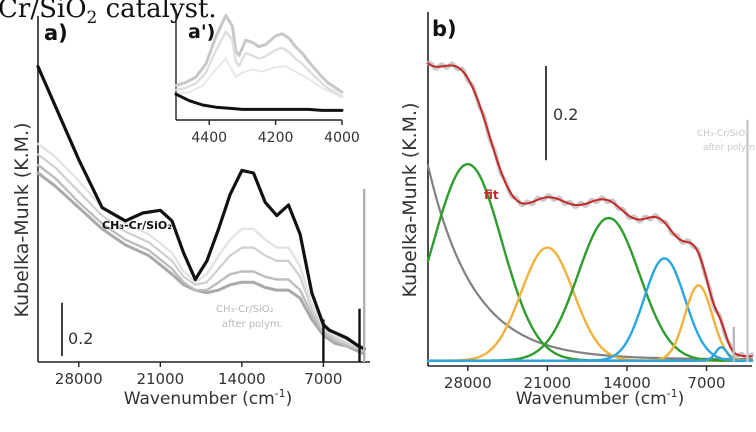 Image resolution: width=756 pixels, height=432 pixels. I want to click on chart-b-x-tick-label: 7000, so click(706, 383).